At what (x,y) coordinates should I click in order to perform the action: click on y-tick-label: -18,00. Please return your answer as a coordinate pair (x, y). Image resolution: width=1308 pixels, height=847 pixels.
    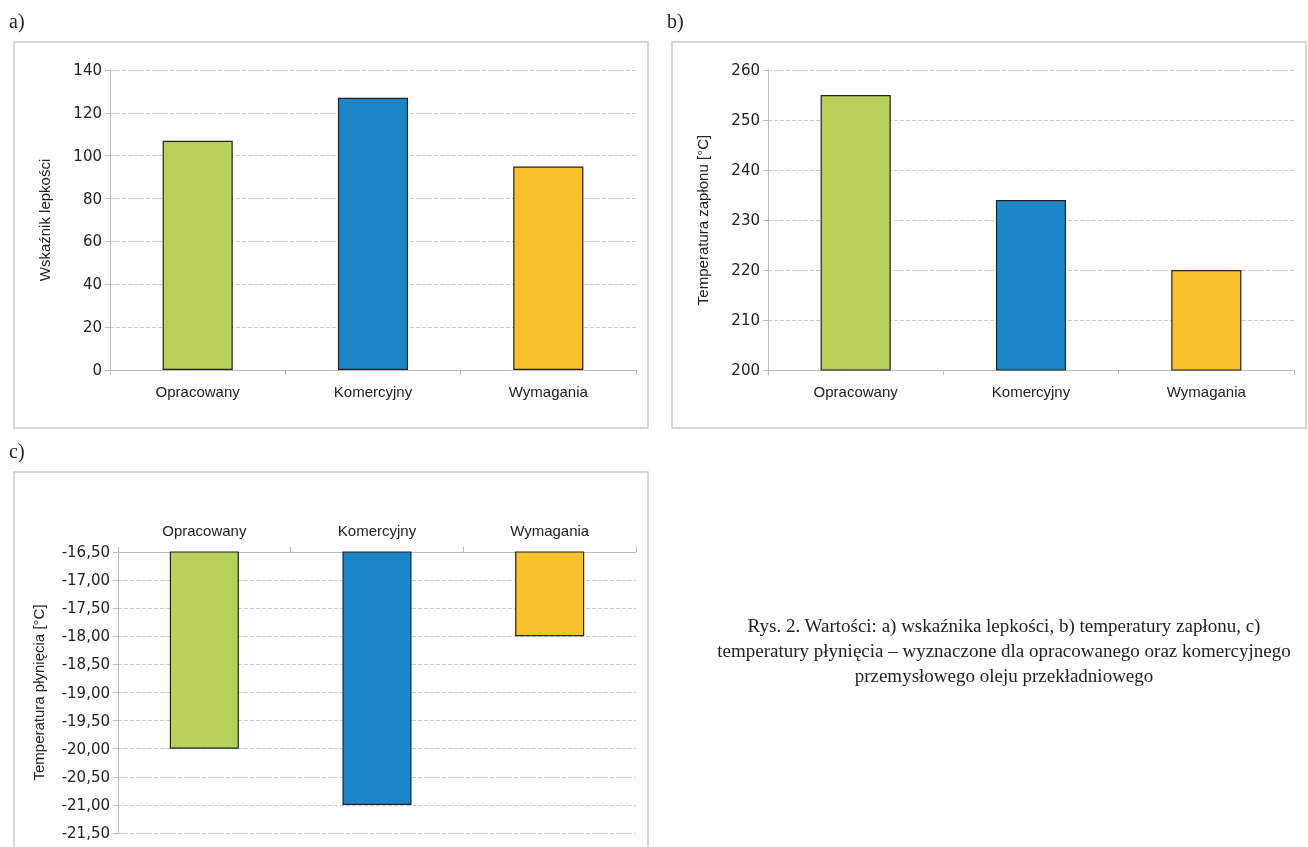
    Looking at the image, I should click on (85, 636).